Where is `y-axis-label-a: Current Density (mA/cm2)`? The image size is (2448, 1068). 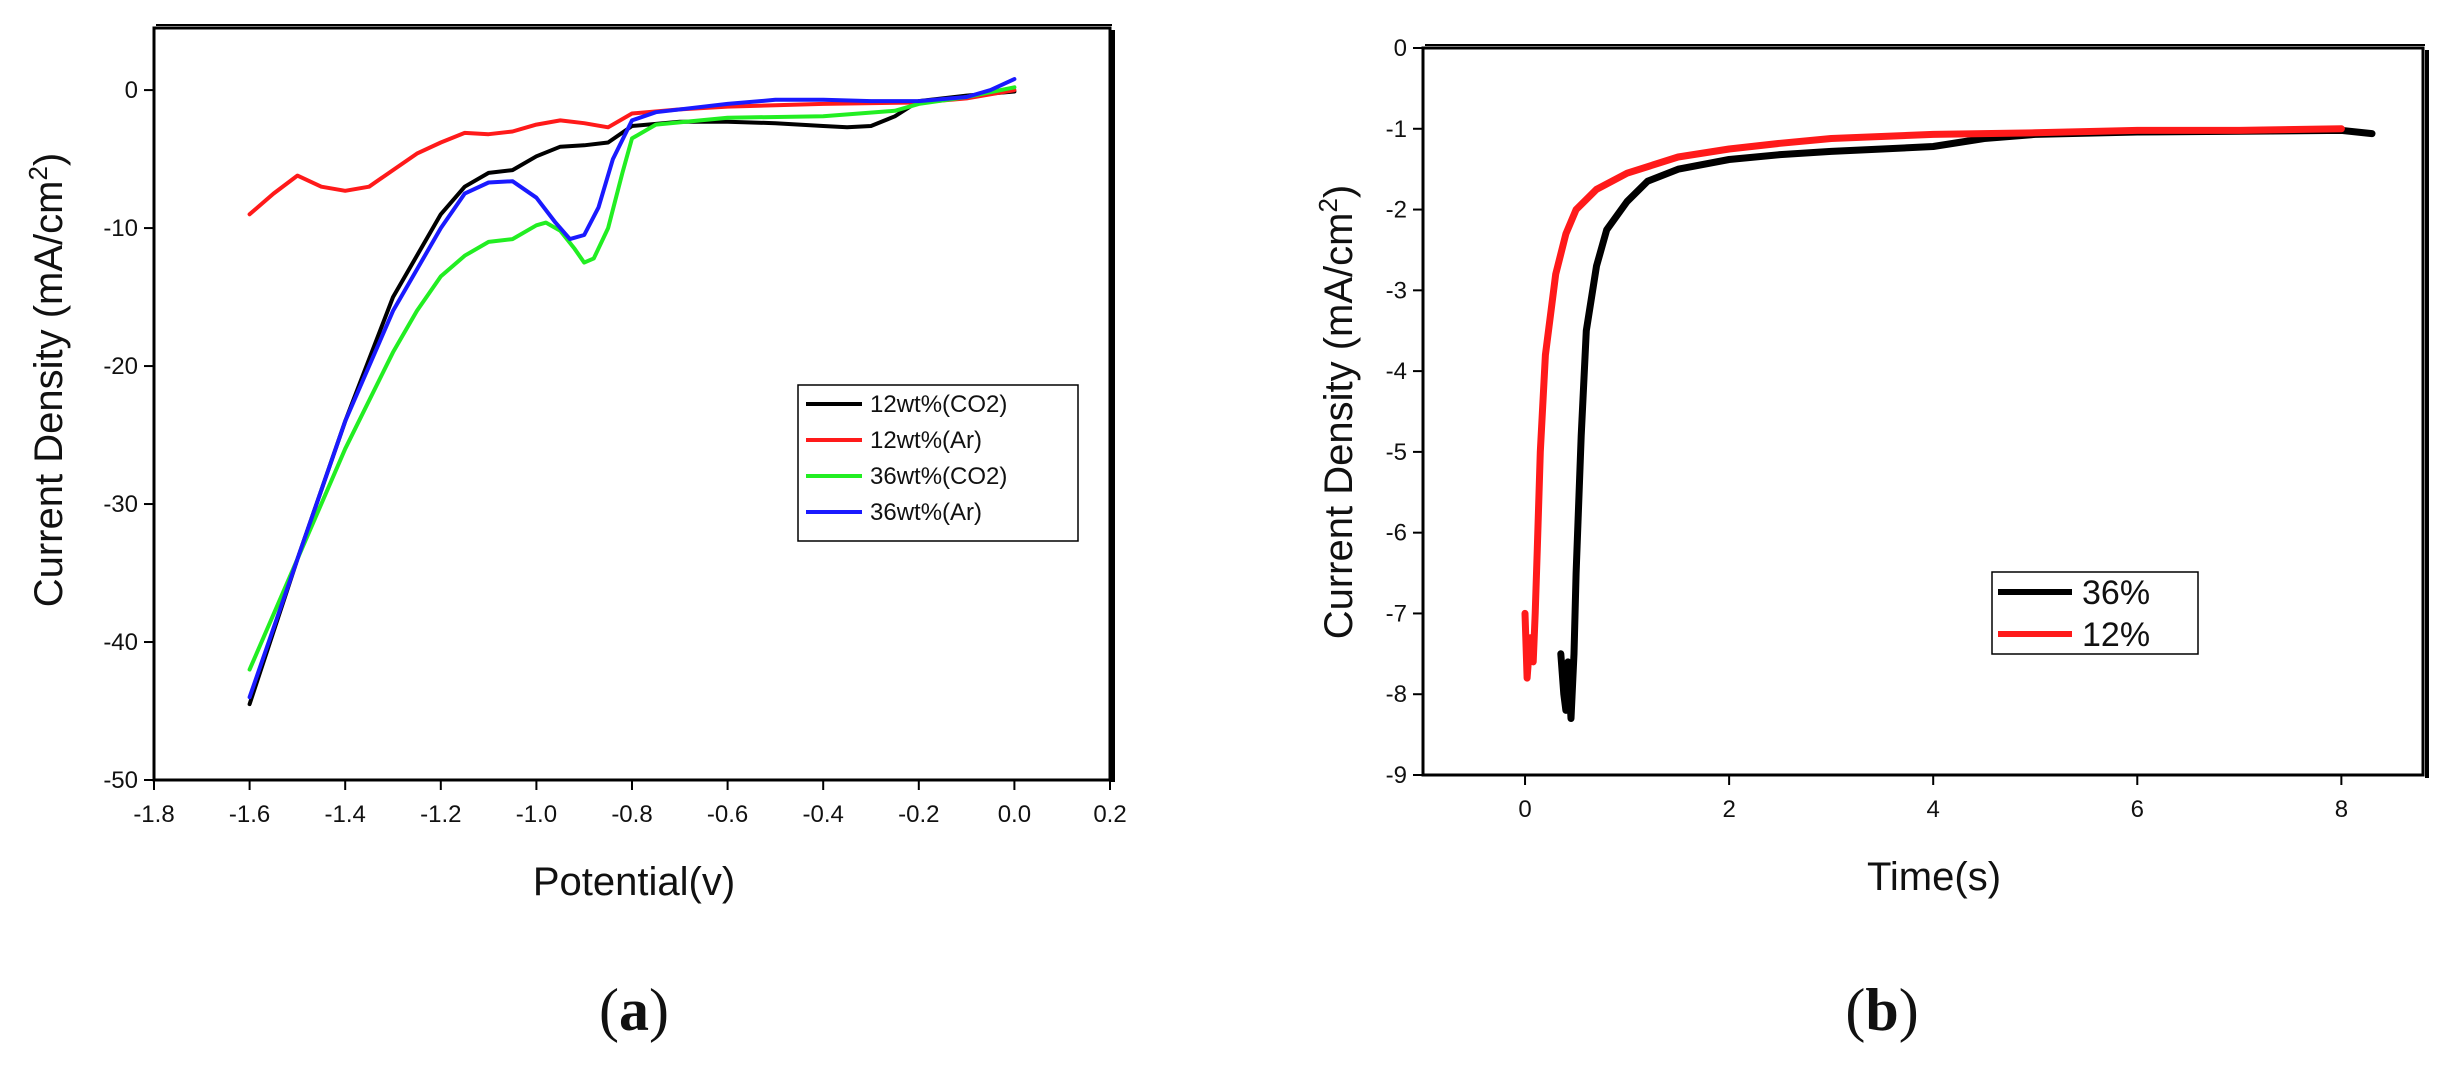
y-axis-label-a: Current Density (mA/cm2) is located at coordinates (47, 380).